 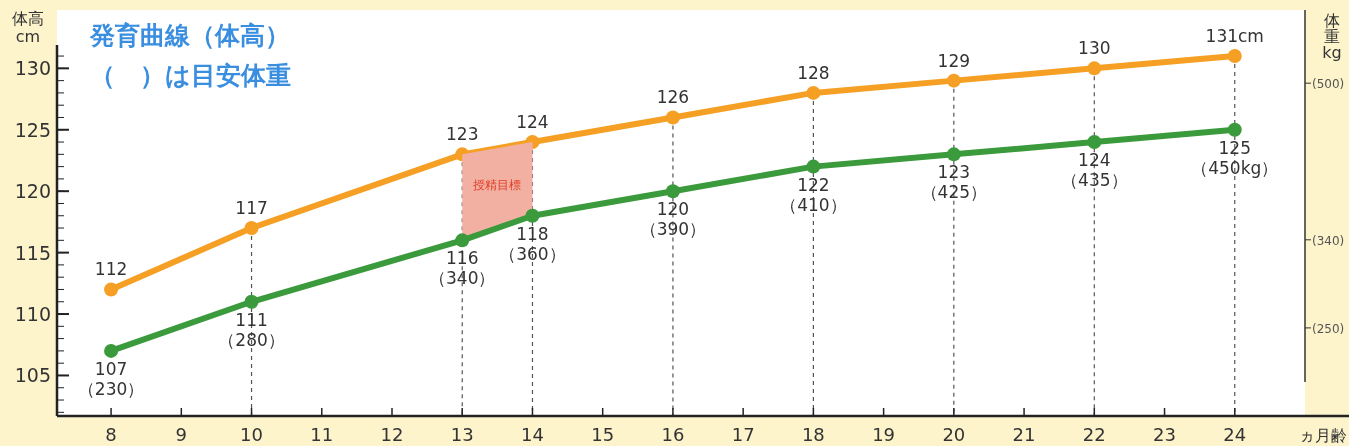 I want to click on x-tick-label: 12, so click(x=392, y=434).